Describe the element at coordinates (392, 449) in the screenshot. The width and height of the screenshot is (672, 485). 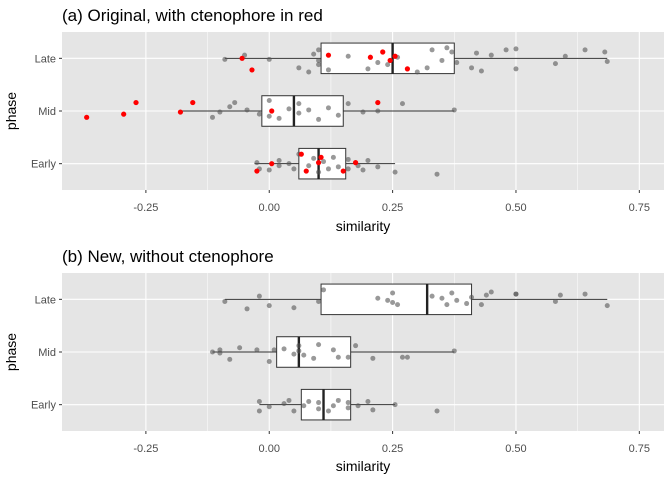
I see `x-tick-label: 0.25` at that location.